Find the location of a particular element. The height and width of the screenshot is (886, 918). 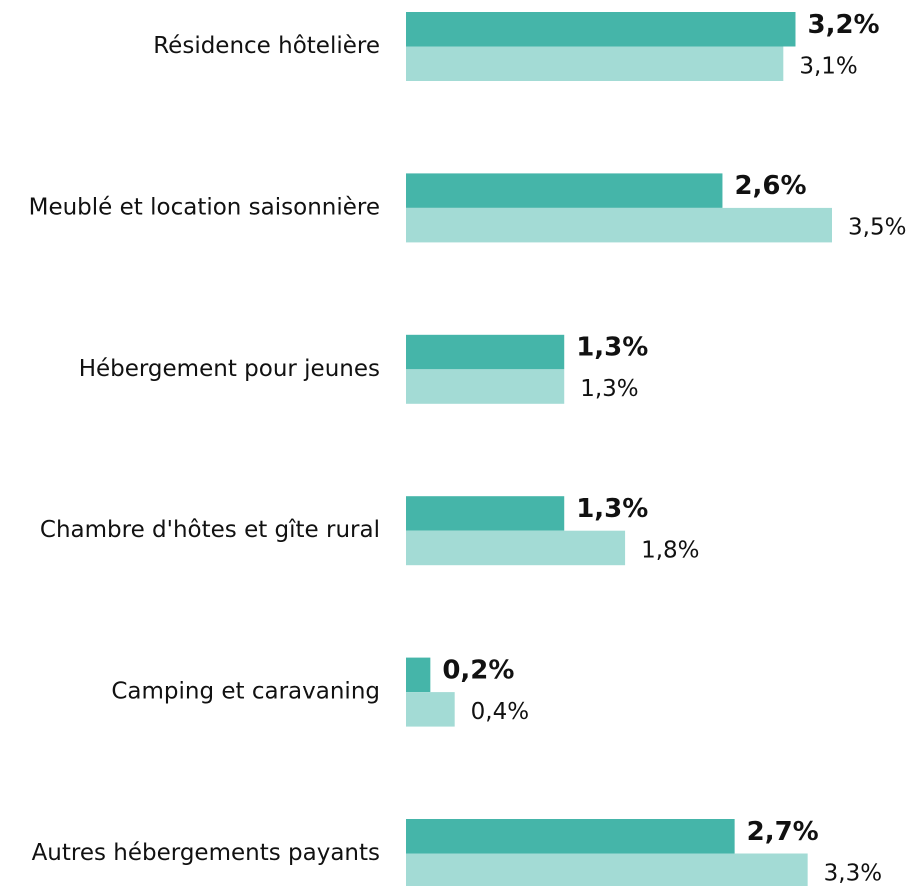

value-label: 0,4% is located at coordinates (500, 712).